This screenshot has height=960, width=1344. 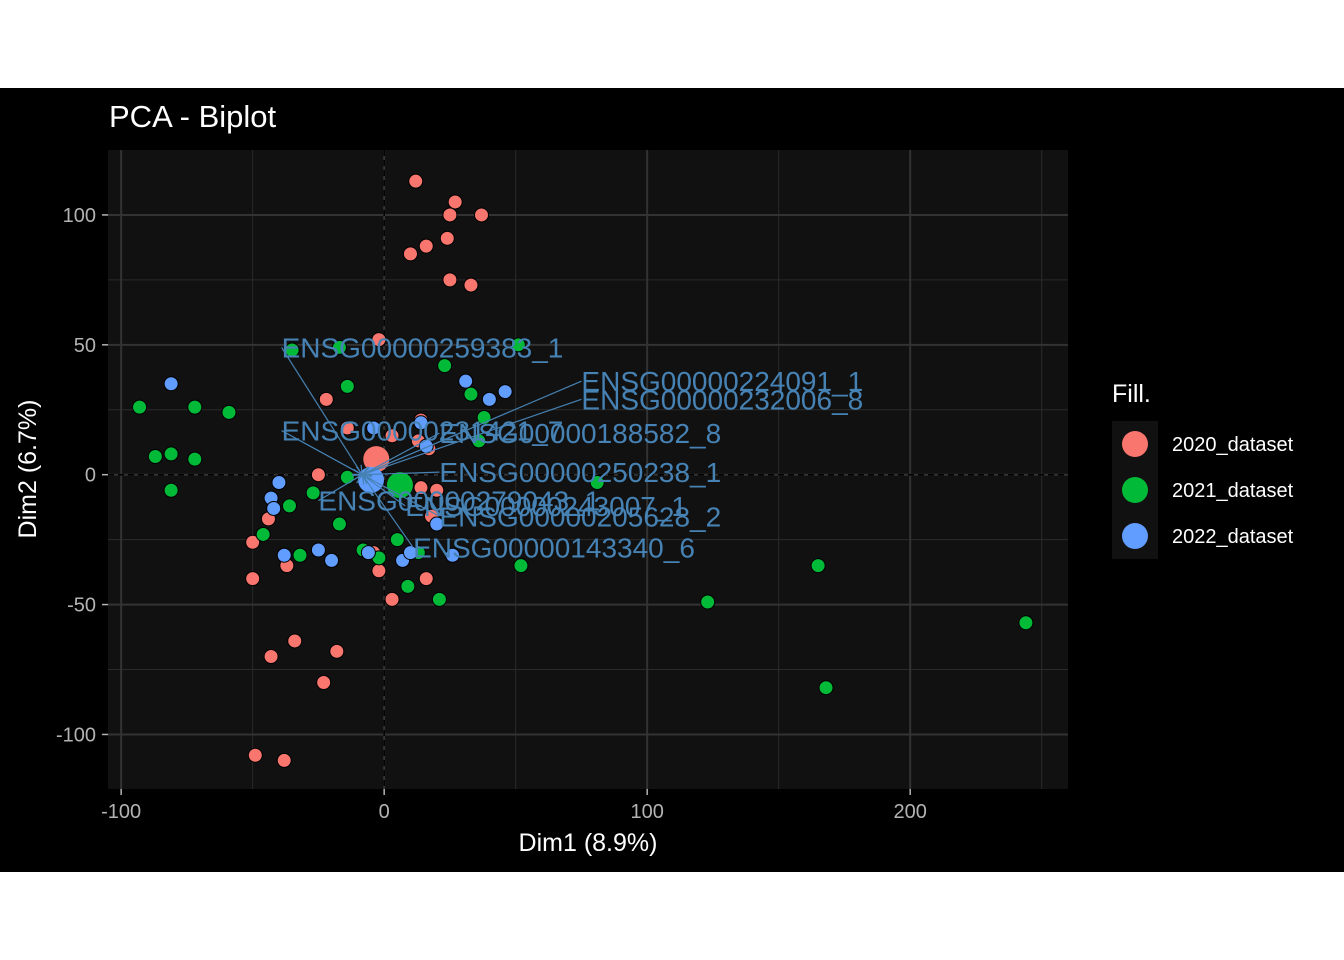 I want to click on variable-label: ENSG00000205628_2, so click(x=580, y=516).